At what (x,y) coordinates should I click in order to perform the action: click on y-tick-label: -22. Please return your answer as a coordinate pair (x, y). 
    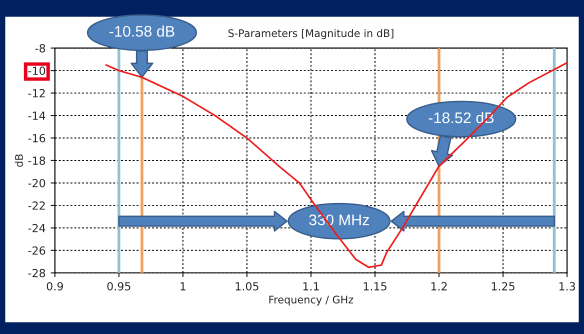
    Looking at the image, I should click on (36, 205).